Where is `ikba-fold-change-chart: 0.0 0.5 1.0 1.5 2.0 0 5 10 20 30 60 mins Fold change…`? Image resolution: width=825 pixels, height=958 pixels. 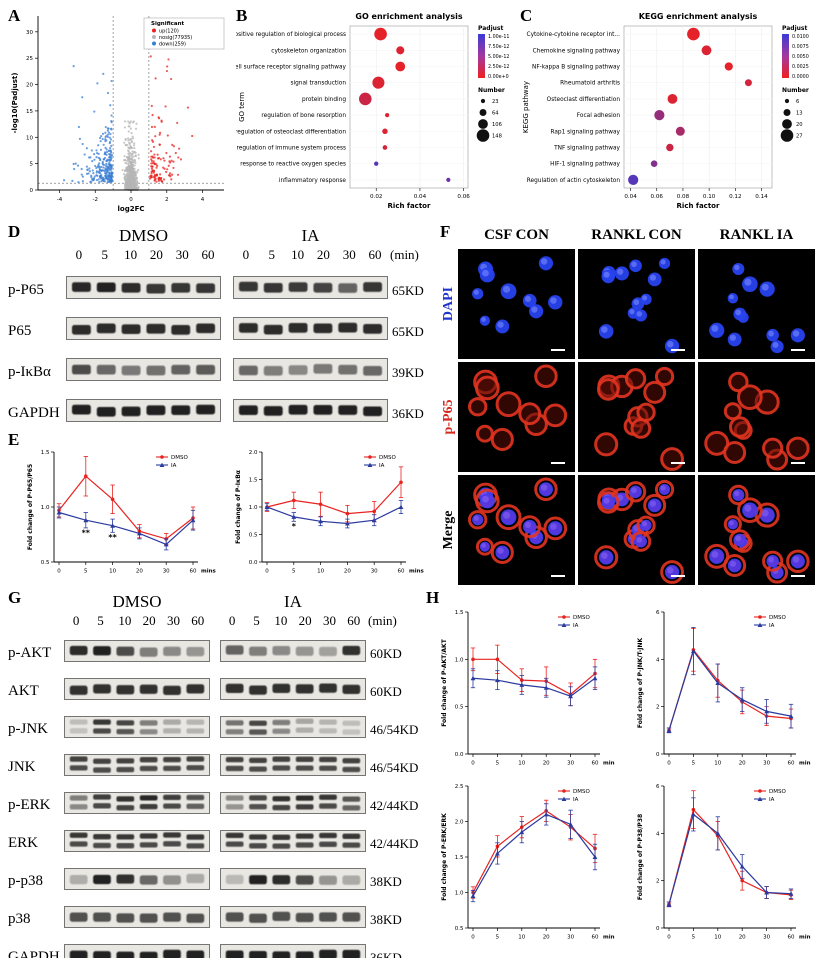 ikba-fold-change-chart: 0.0 0.5 1.0 1.5 2.0 0 5 10 20 30 60 mins Fold change… is located at coordinates (332, 513).